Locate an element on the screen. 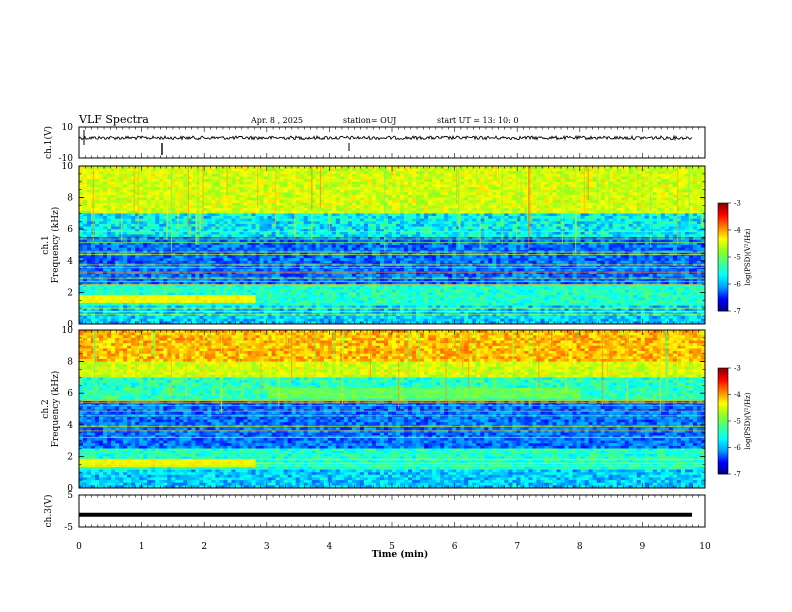 The height and width of the screenshot is (612, 792). x-tick-label: 6 is located at coordinates (455, 547).